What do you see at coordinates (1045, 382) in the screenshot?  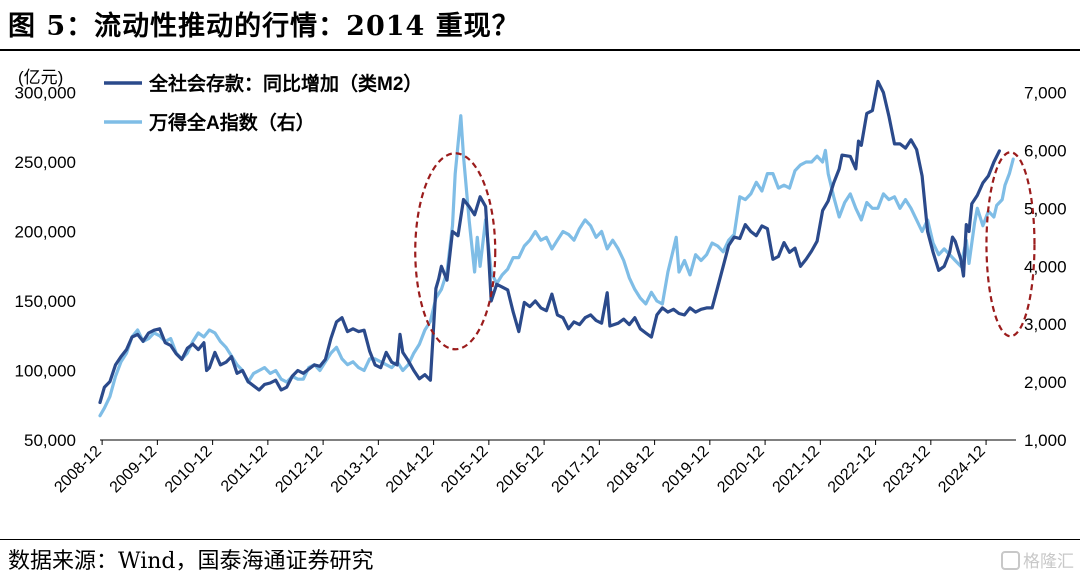 I see `right-tick-label: 2,000` at bounding box center [1045, 382].